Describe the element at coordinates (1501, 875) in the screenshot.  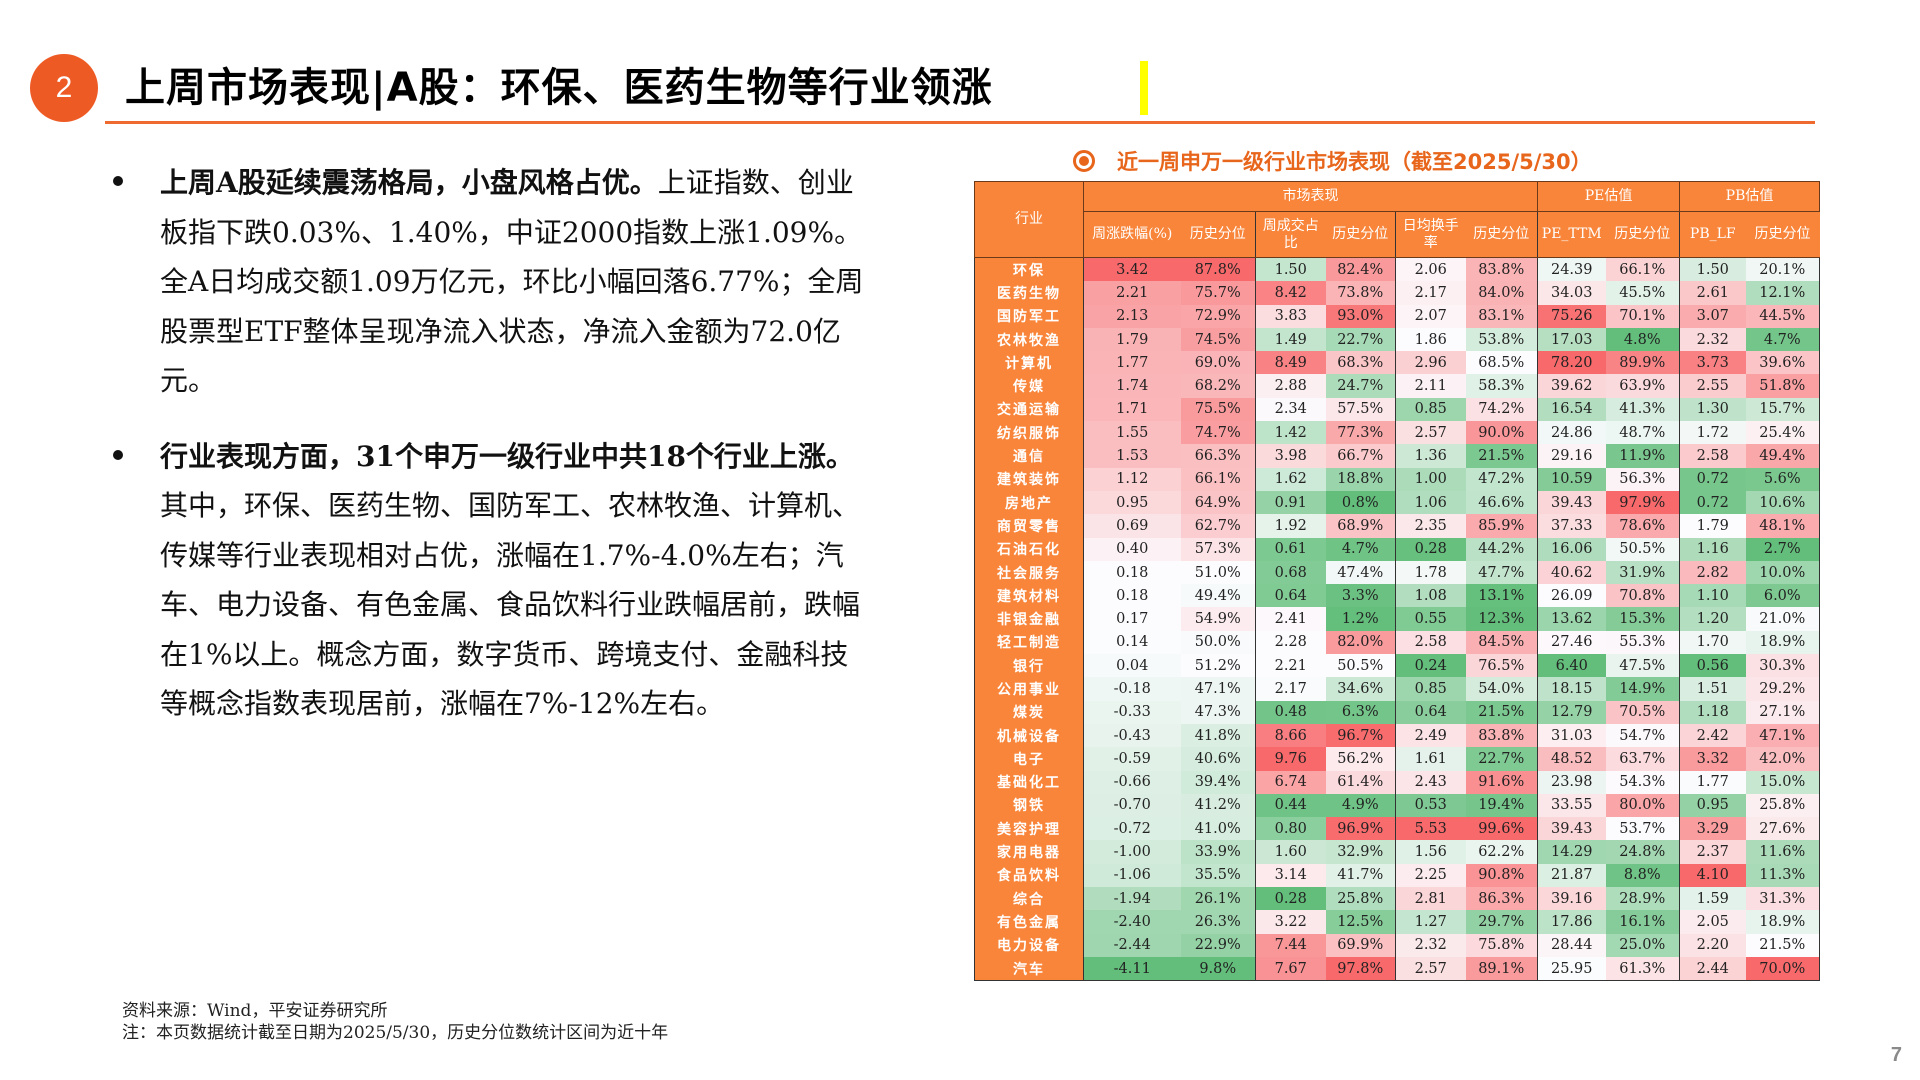
I see `metric-cell: 90.8%` at that location.